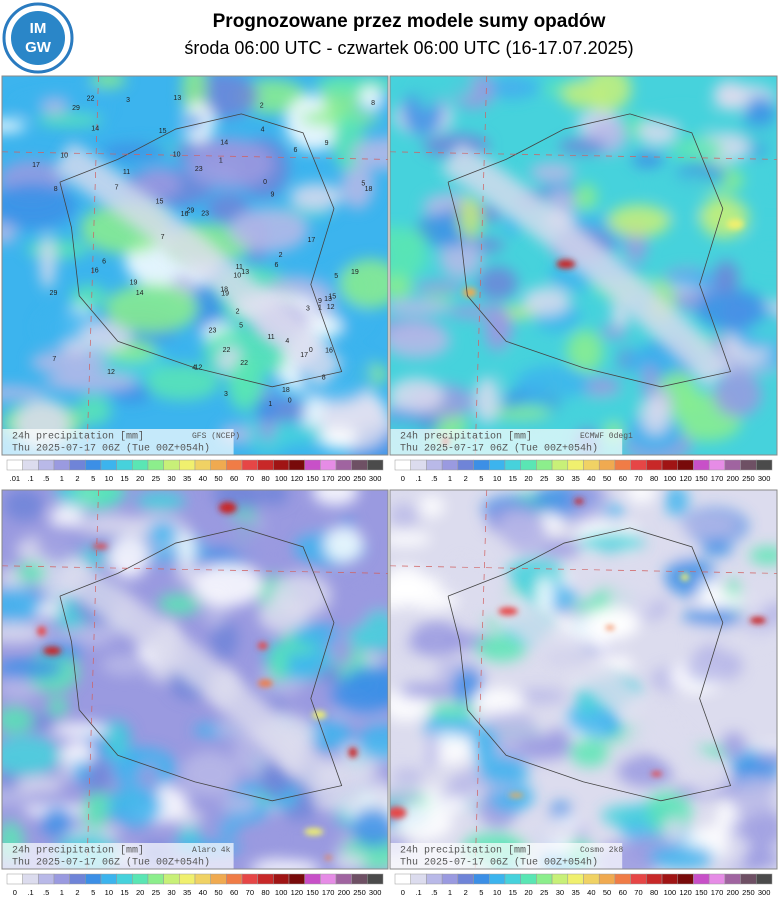  What do you see at coordinates (218, 478) in the screenshot?
I see `colorbar-label: 50` at bounding box center [218, 478].